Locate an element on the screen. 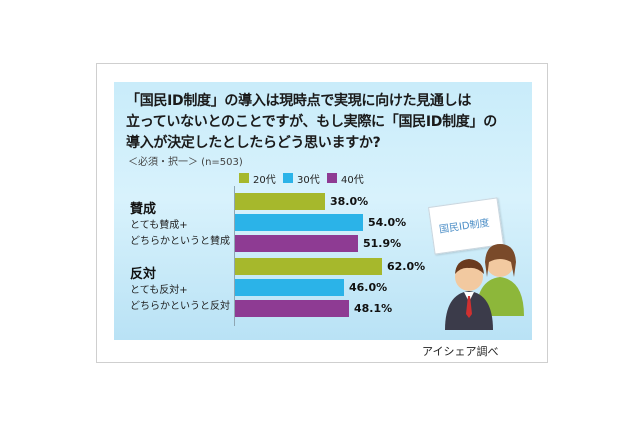 This screenshot has width=640, height=426. question-line-2: 立っていないとのことですが、もし実際に「国民ID制度」の is located at coordinates (311, 122).